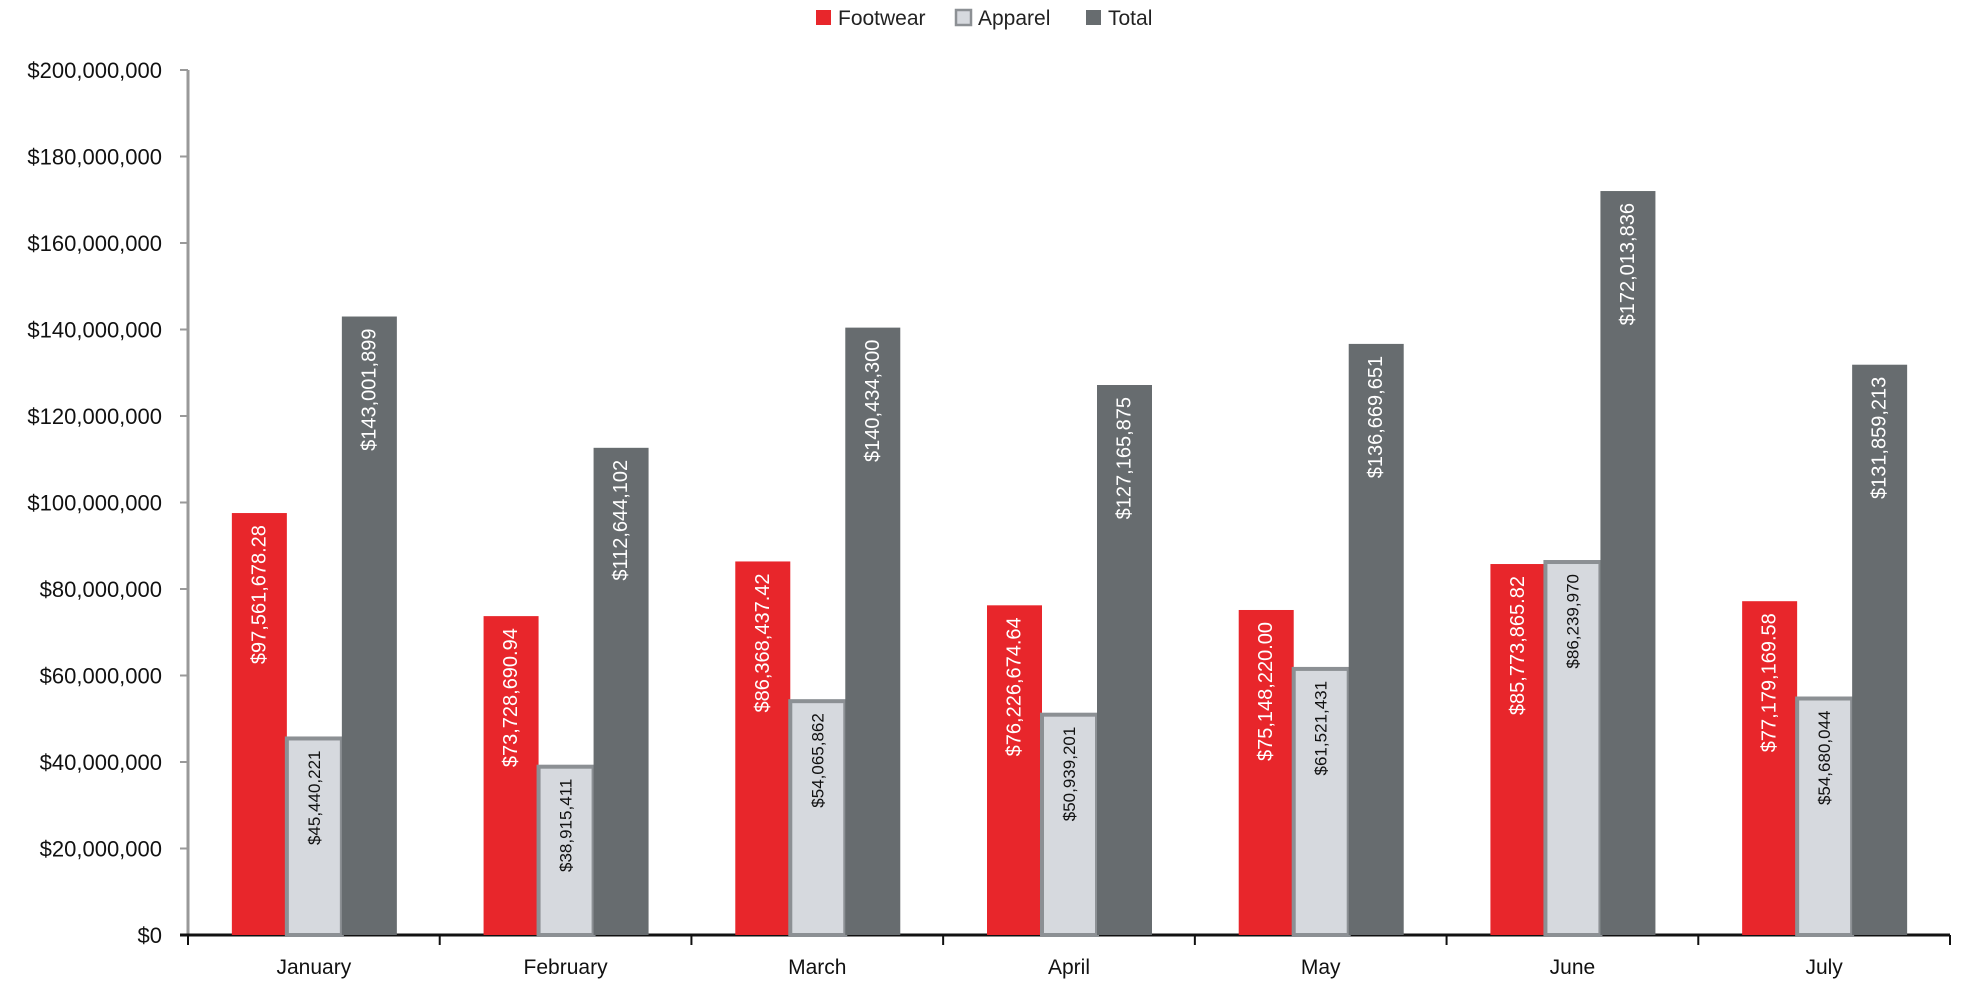 The height and width of the screenshot is (991, 1962). I want to click on y-tick-label: $40,000,000, so click(101, 762).